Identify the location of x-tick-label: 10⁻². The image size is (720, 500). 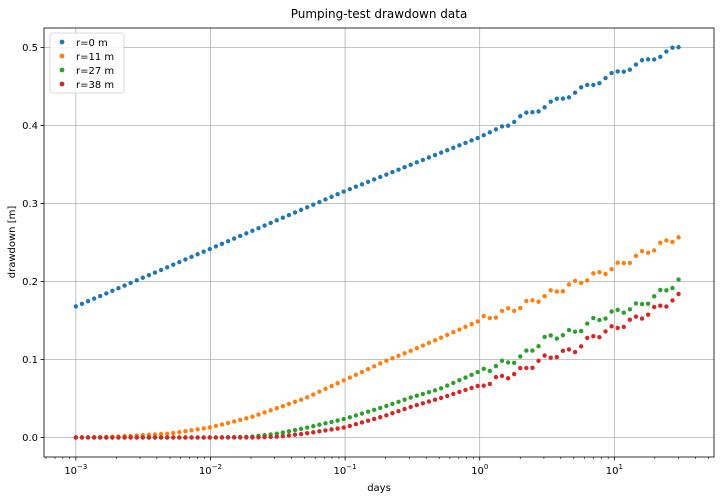
(210, 470).